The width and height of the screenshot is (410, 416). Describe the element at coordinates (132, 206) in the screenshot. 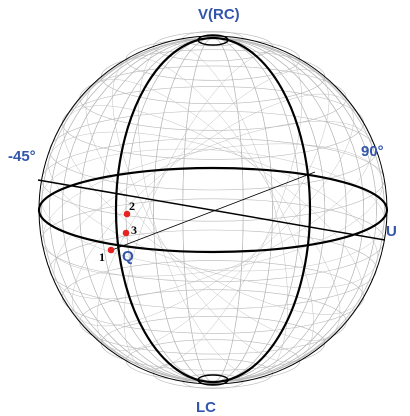

I see `point-2-label: 2` at that location.